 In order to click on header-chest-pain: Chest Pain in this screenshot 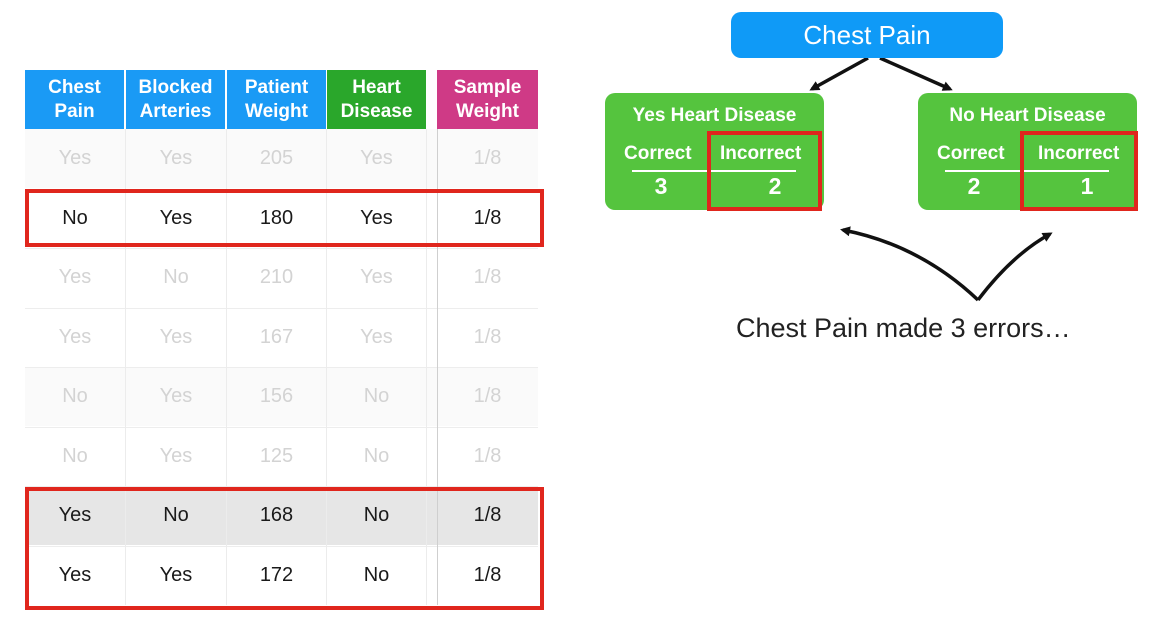, I will do `click(74, 99)`.